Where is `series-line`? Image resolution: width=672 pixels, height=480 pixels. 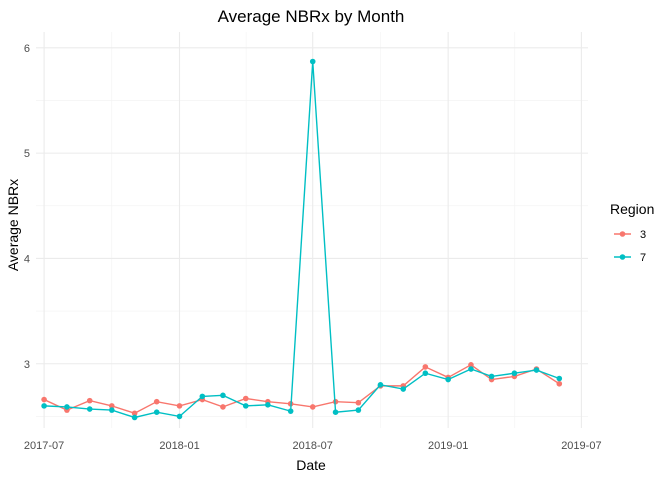
series-line is located at coordinates (301, 389).